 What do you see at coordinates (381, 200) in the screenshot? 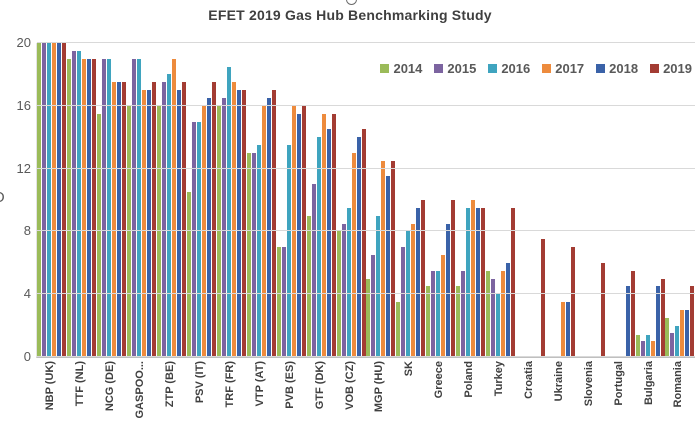
I see `bar-group-mgp-hu-` at bounding box center [381, 200].